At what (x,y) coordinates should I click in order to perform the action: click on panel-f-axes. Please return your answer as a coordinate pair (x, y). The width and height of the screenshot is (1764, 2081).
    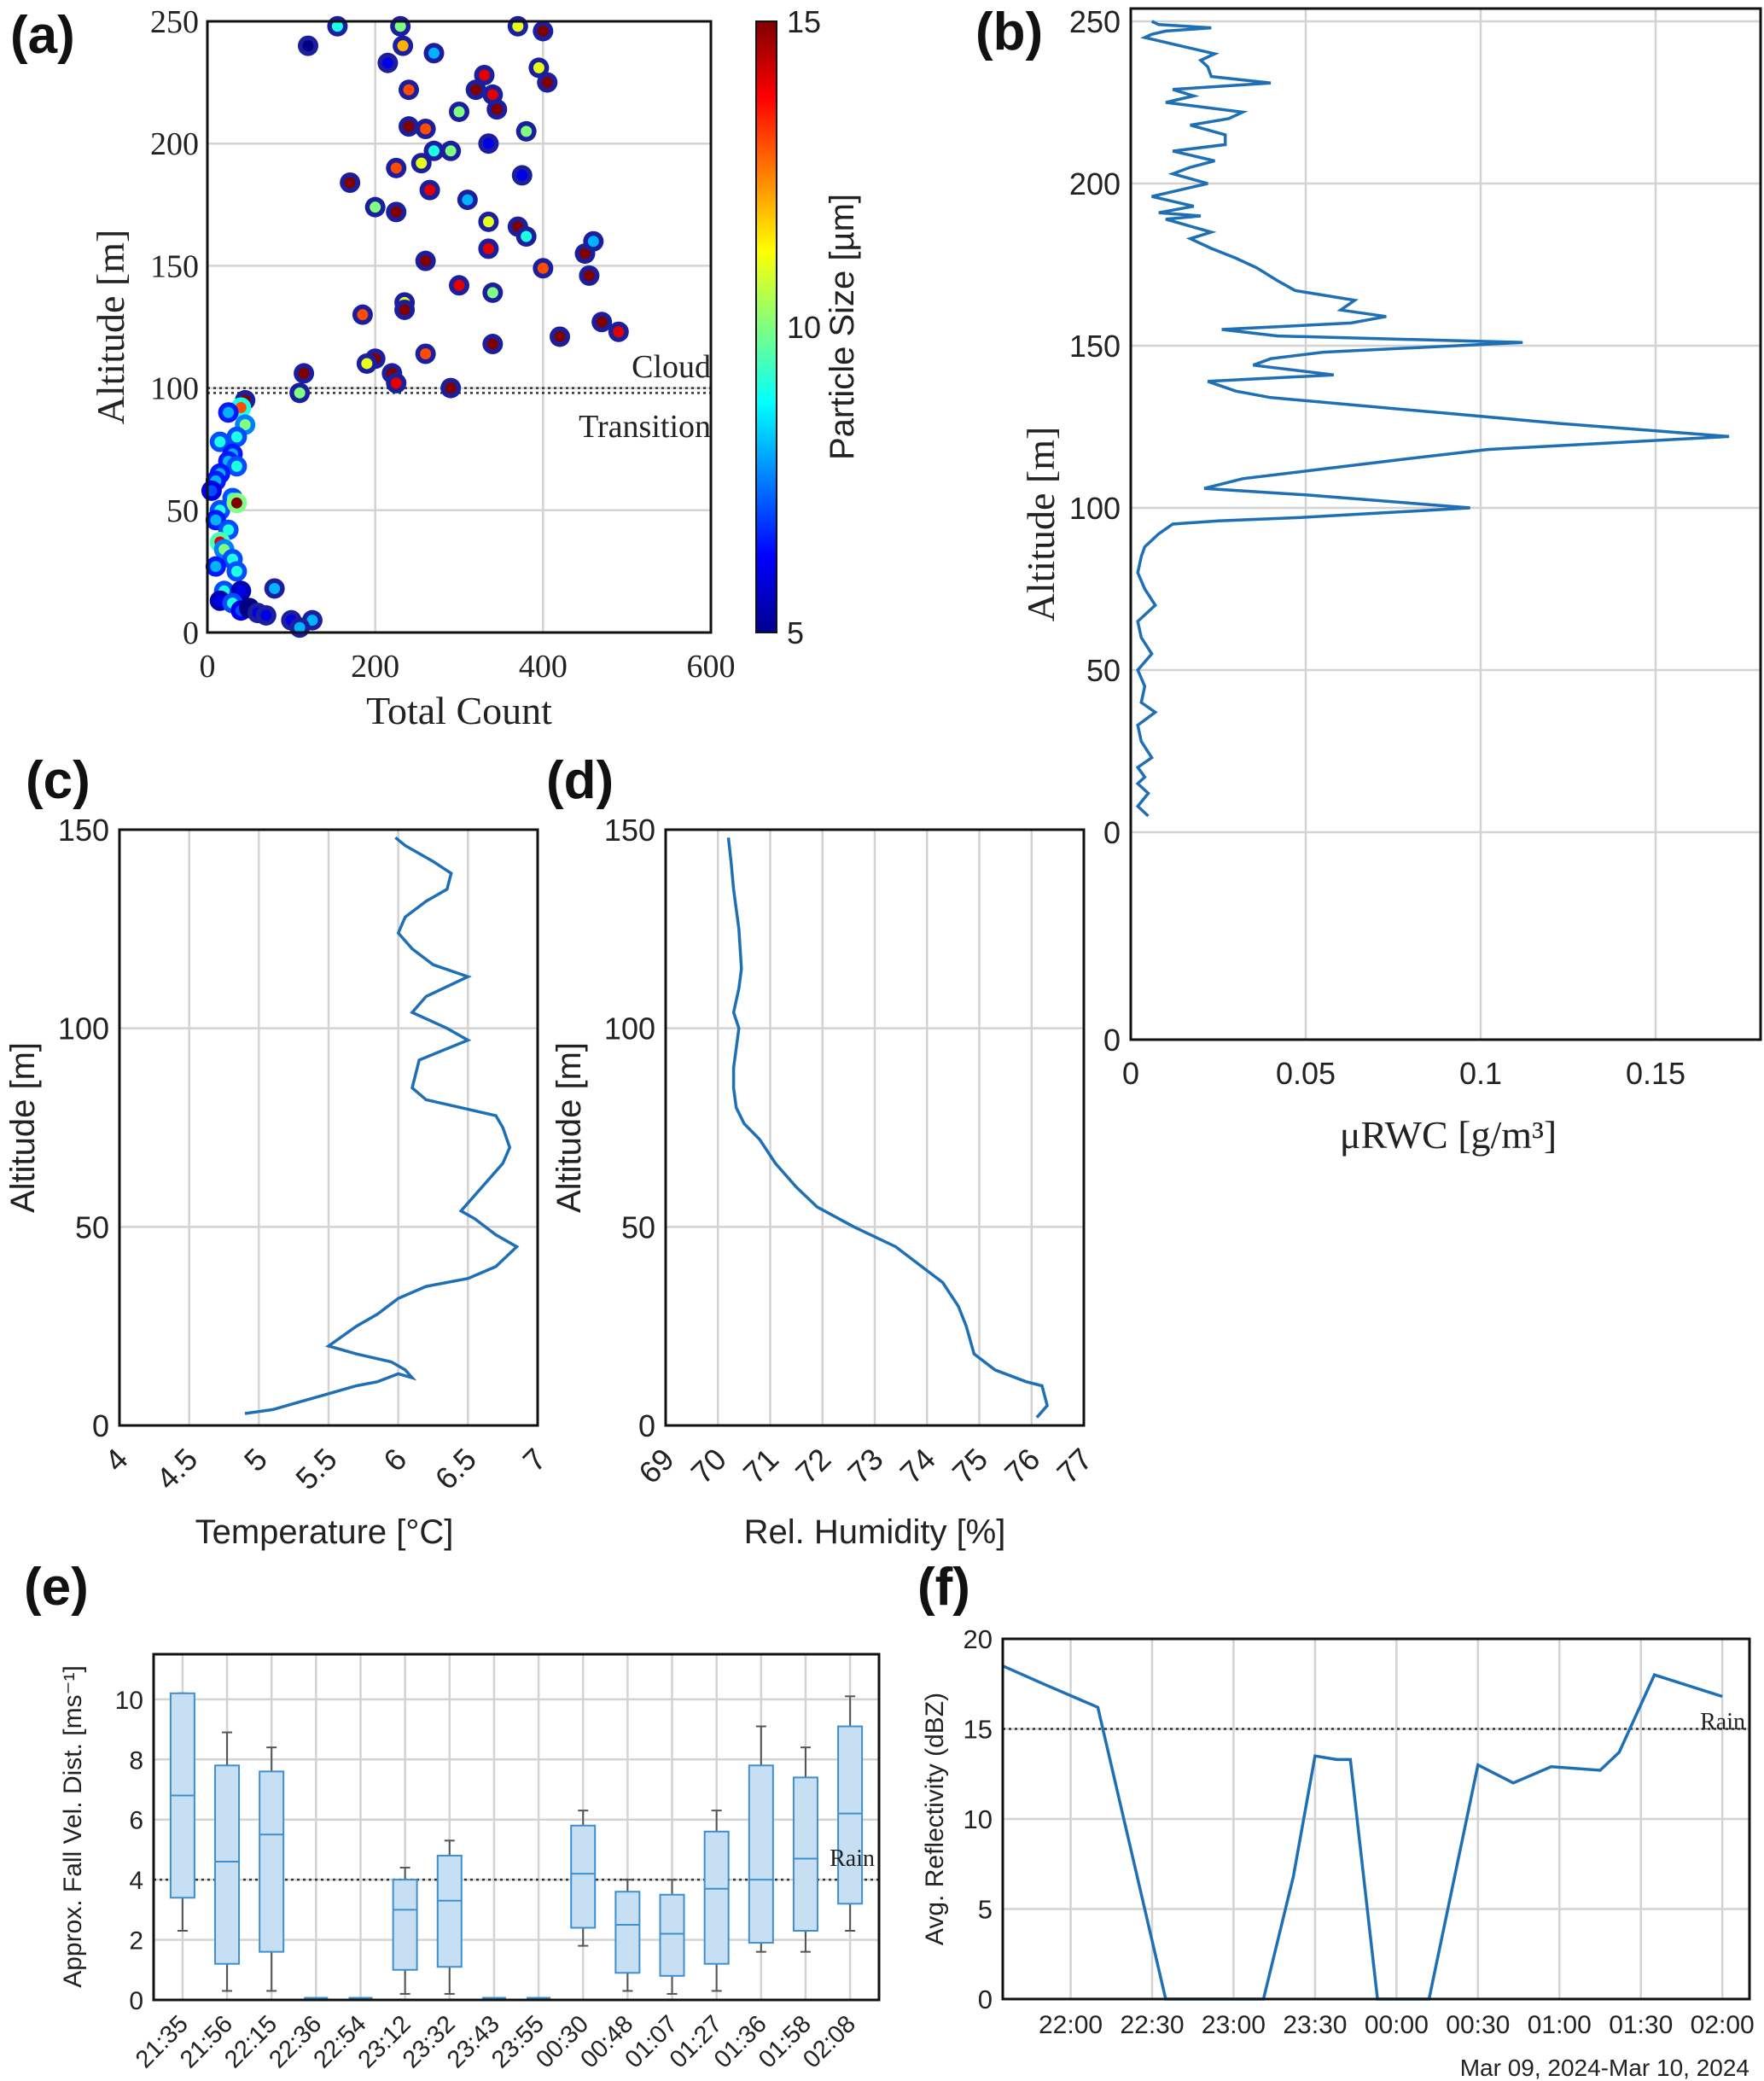
    Looking at the image, I should click on (1376, 1819).